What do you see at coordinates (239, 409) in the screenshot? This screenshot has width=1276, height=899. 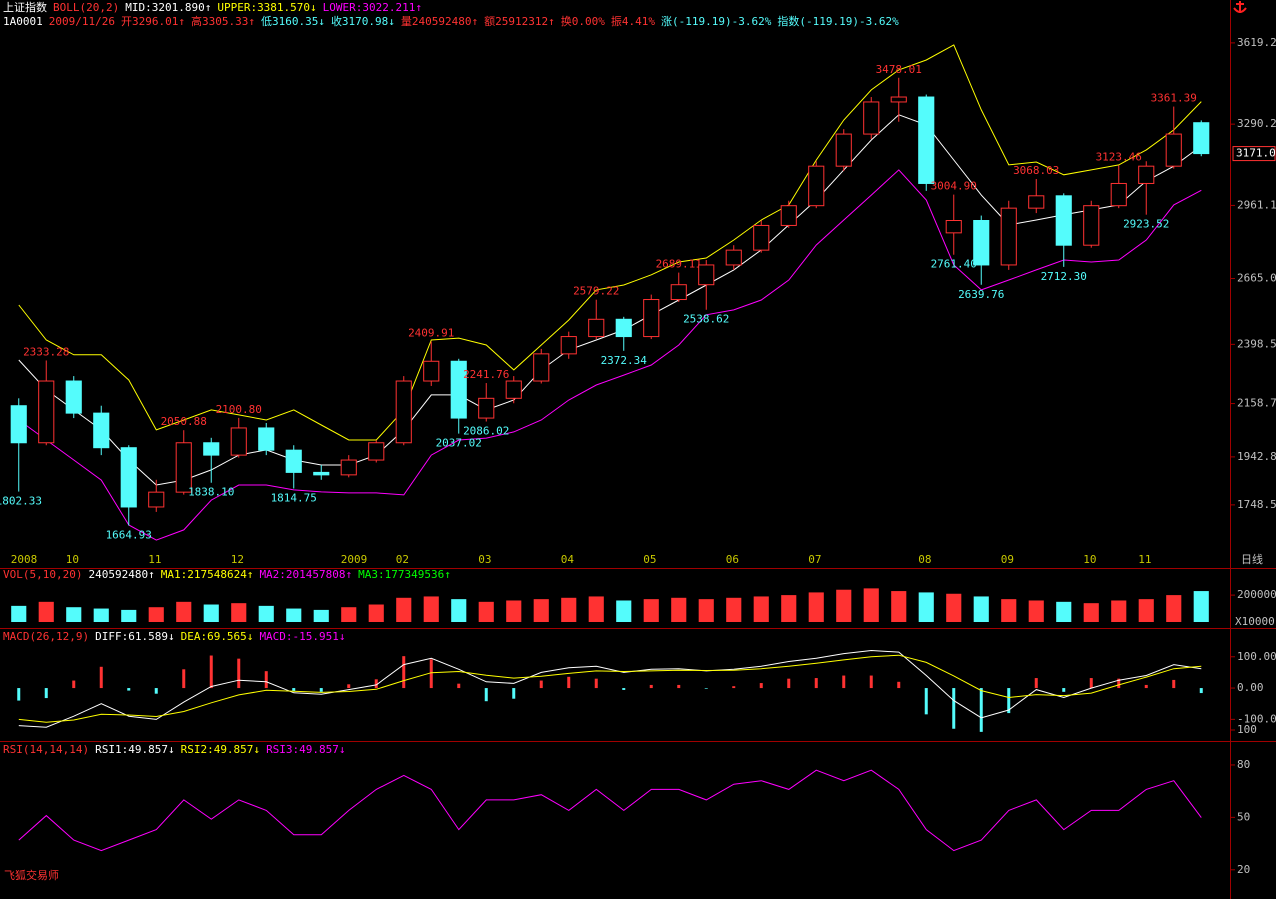 I see `high-label: 2100.80` at bounding box center [239, 409].